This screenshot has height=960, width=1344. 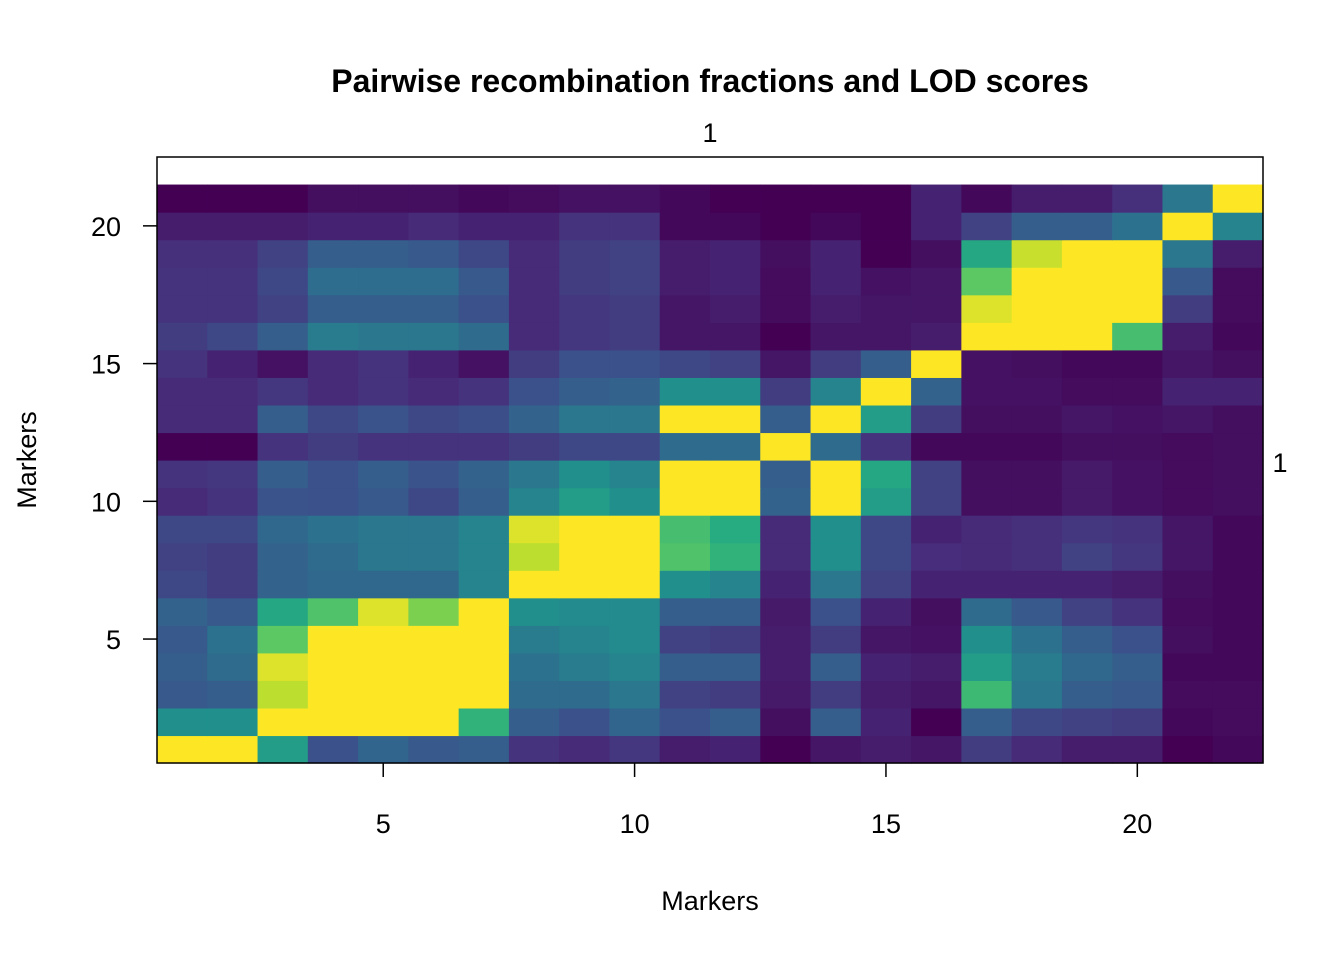 I want to click on x-tick-label: 15, so click(x=886, y=824).